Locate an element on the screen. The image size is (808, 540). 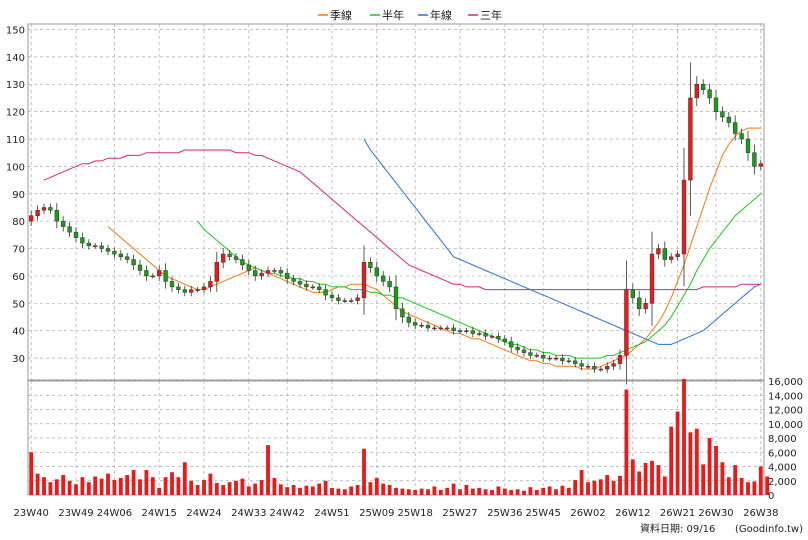
volume-tick-label: 4,000 is located at coordinates (782, 468).